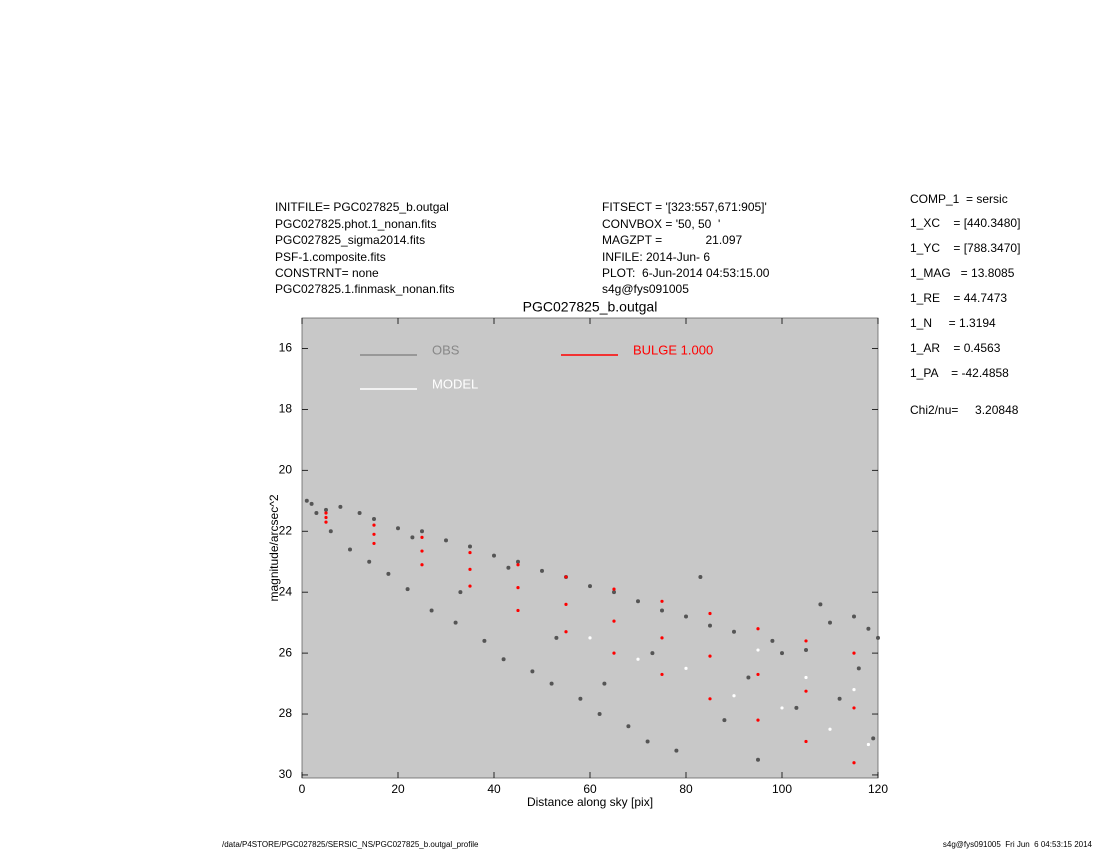 This screenshot has height=850, width=1100. Describe the element at coordinates (274, 547) in the screenshot. I see `y-axis-label: magnitude/arcsec^2` at that location.